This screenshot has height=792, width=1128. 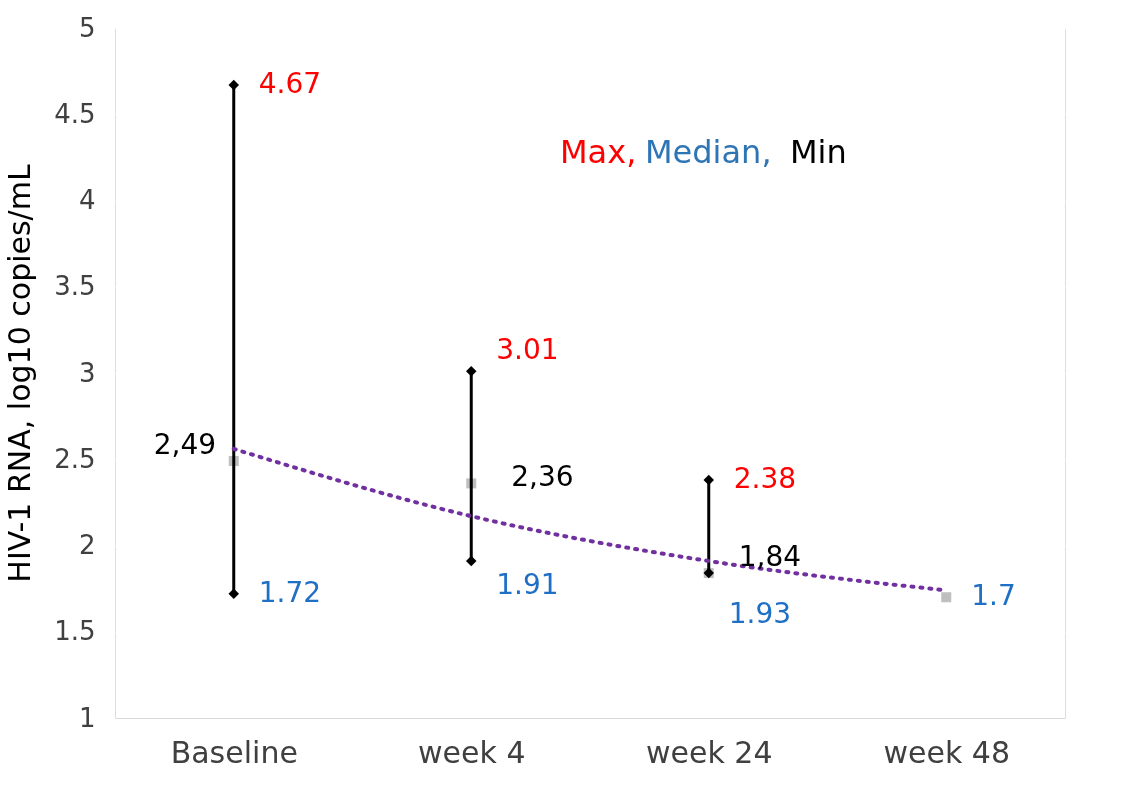 I want to click on y-tick-label: 2.5, so click(x=75, y=458).